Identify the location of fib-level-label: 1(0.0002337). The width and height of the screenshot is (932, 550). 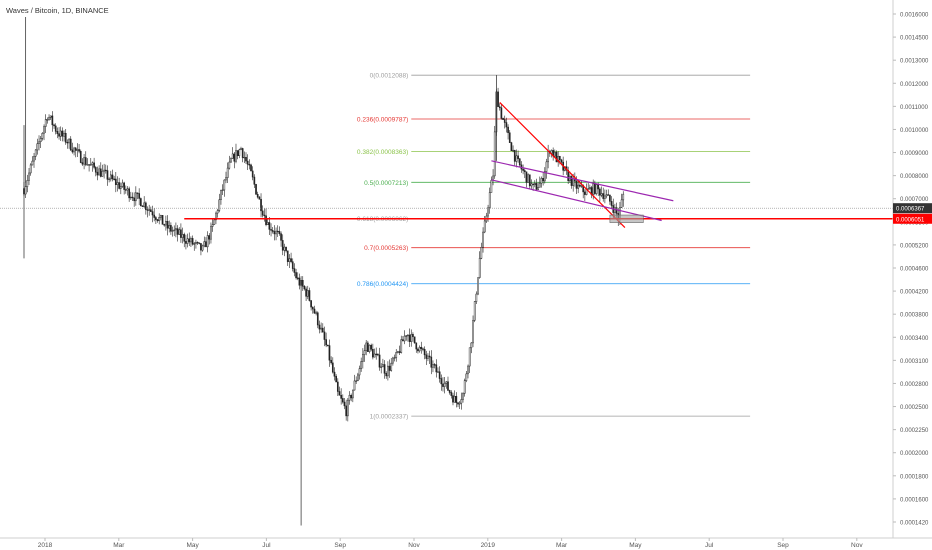
(389, 417).